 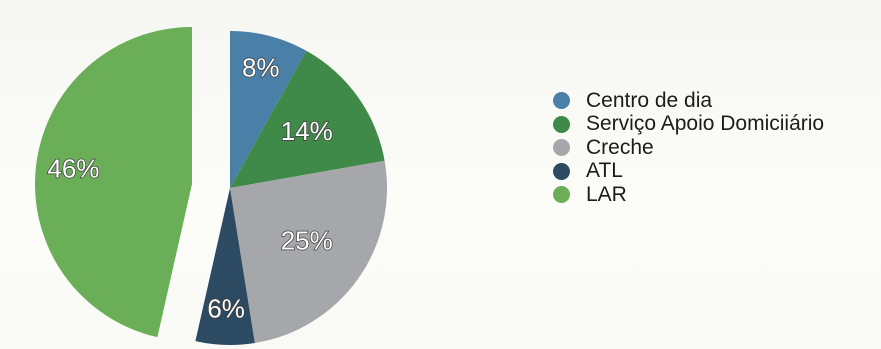 I want to click on slice-label-1: 14%, so click(x=307, y=131).